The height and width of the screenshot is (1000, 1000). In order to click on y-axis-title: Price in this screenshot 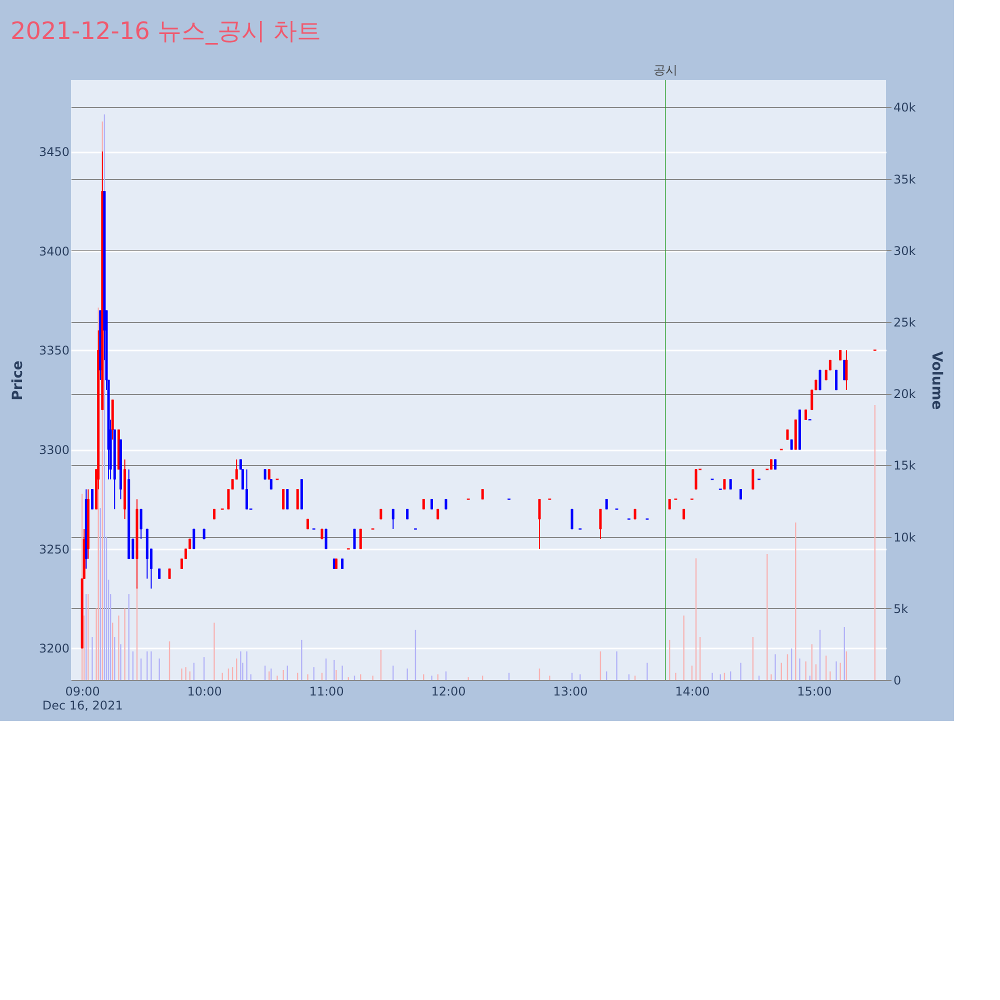, I will do `click(18, 380)`.